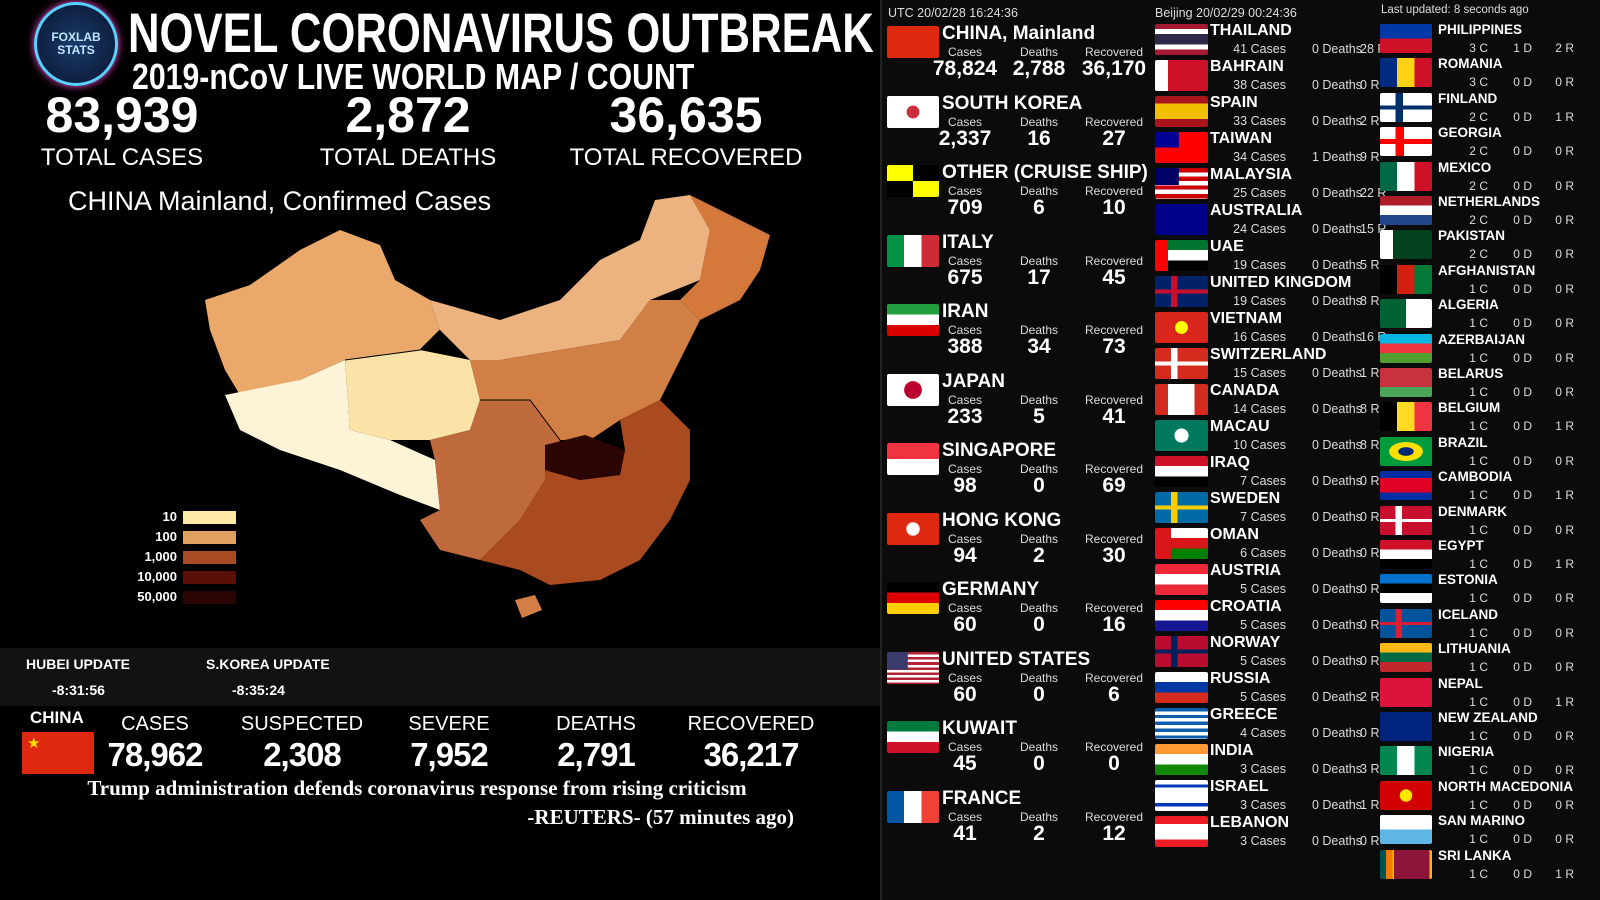 The image size is (1600, 900). What do you see at coordinates (1232, 750) in the screenshot?
I see `country-name: INDIA` at bounding box center [1232, 750].